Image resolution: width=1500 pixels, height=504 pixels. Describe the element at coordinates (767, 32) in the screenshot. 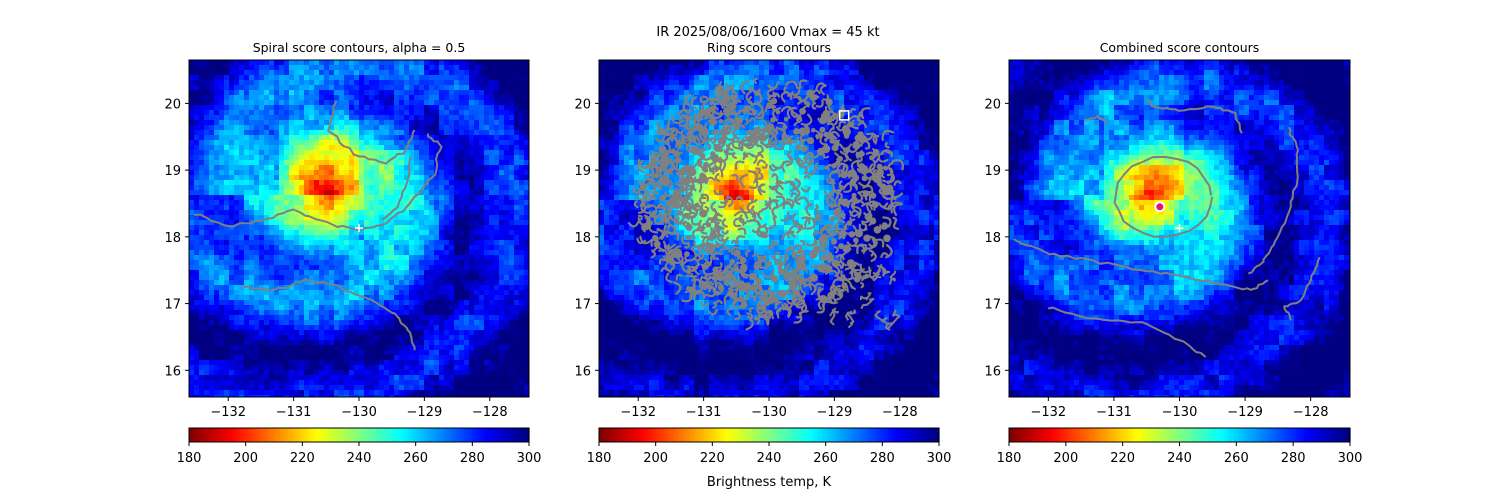

I see `figure-suptitle: IR 2025/08/06/1600 Vmax = 45 kt` at that location.